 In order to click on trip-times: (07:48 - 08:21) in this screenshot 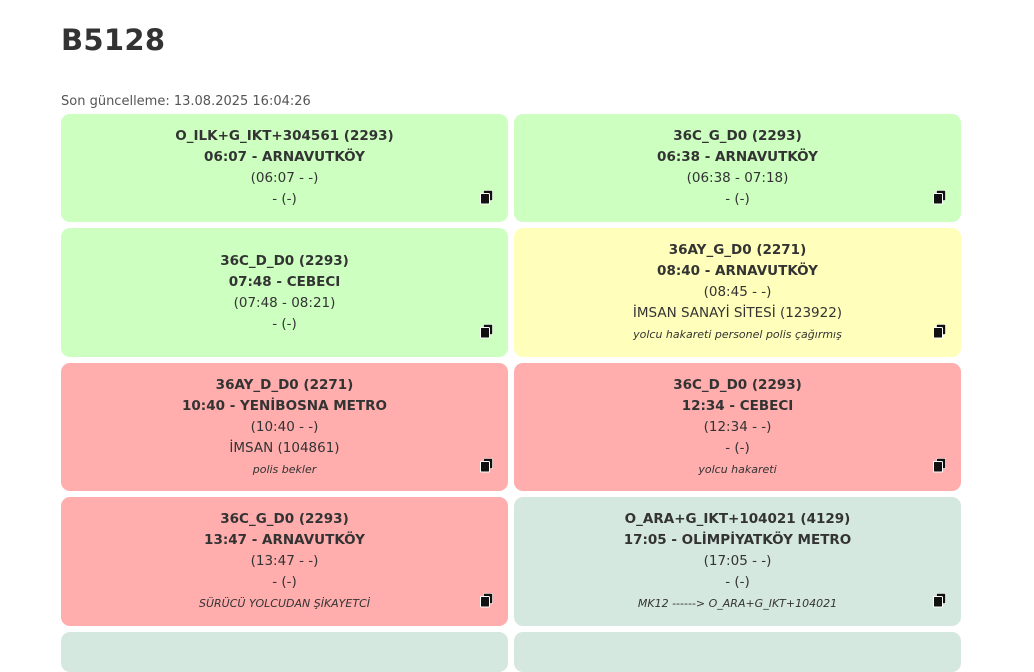, I will do `click(284, 302)`.